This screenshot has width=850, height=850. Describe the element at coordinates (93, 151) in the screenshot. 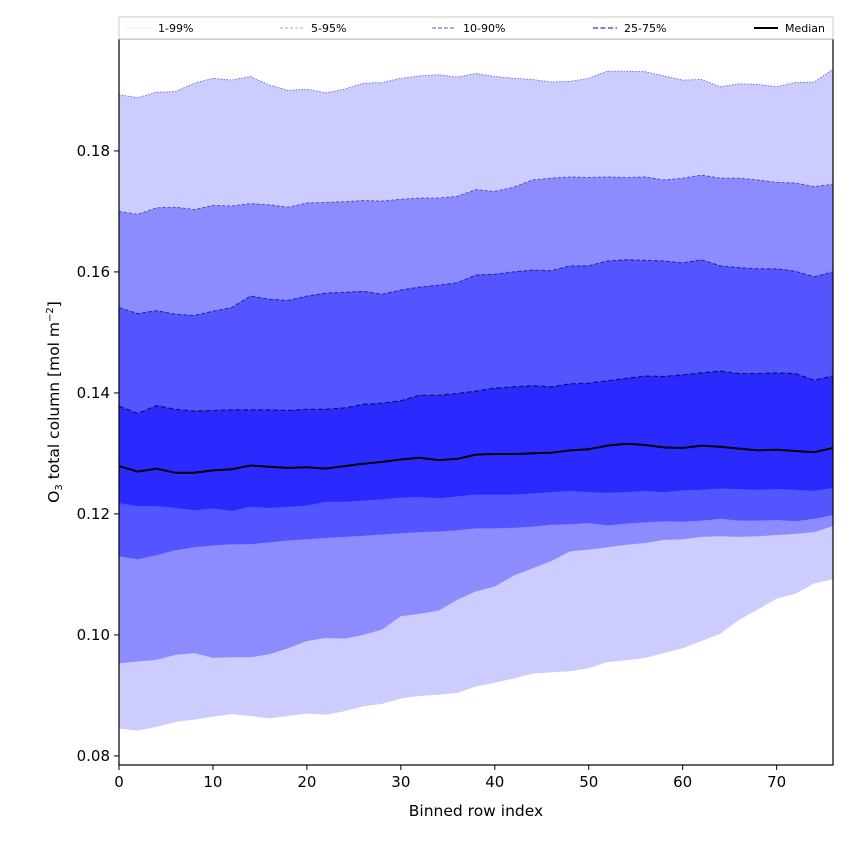

I see `y-tick-label: 0.18` at that location.